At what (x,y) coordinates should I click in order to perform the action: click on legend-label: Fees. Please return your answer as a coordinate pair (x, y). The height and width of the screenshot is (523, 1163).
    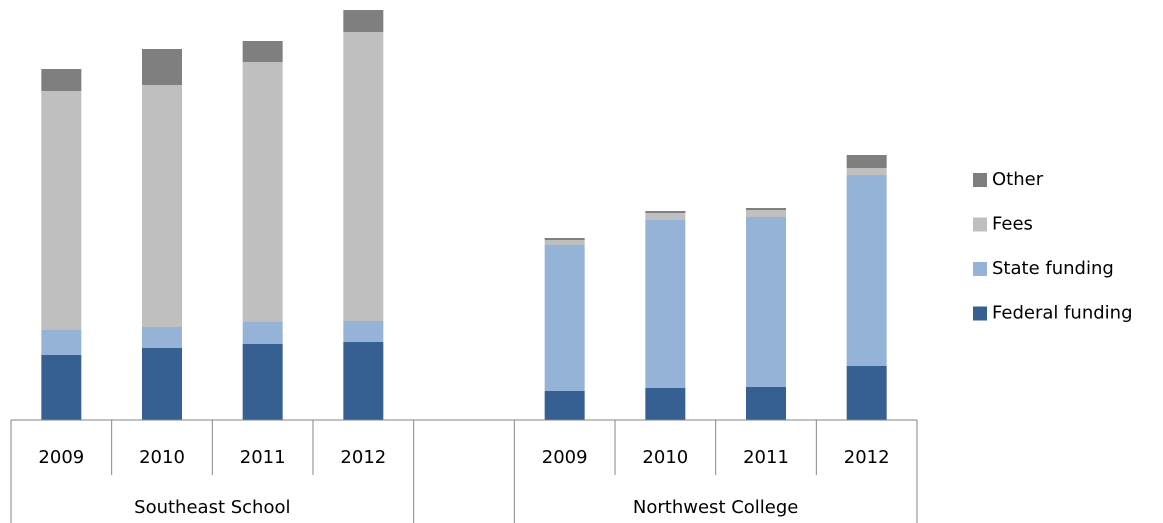
    Looking at the image, I should click on (1012, 224).